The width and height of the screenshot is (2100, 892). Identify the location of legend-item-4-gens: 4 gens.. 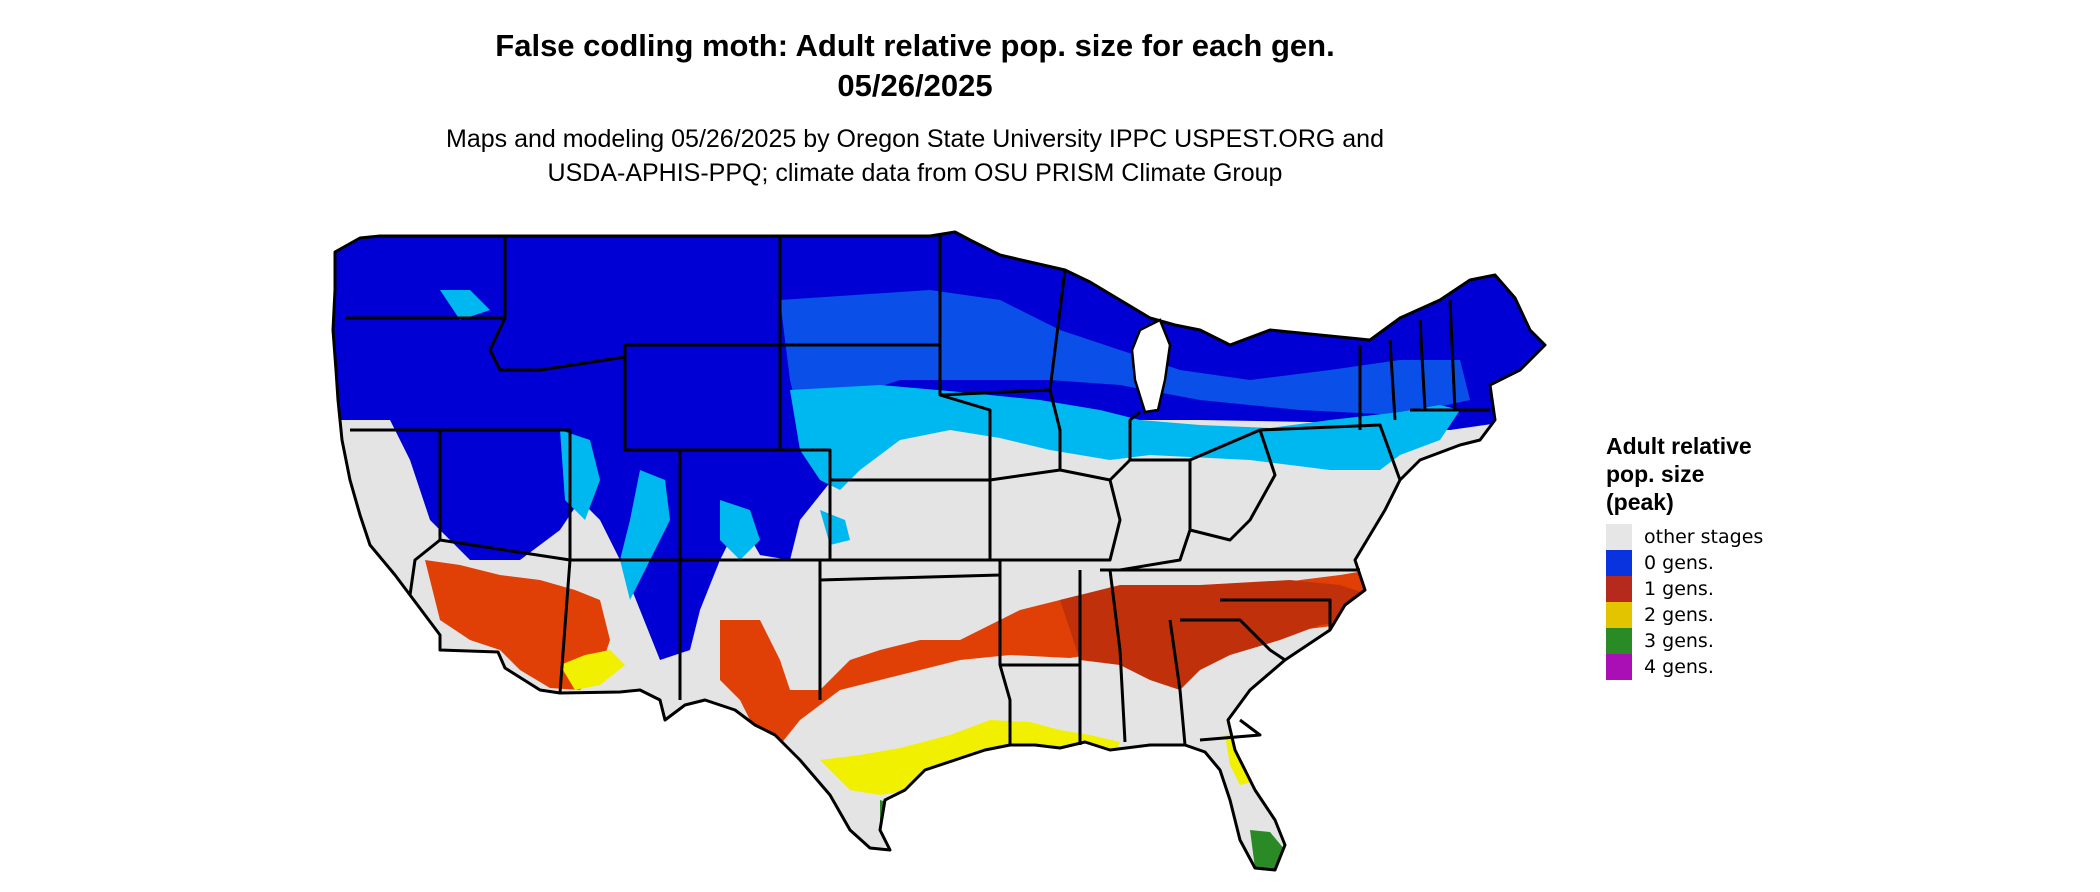
(1684, 667).